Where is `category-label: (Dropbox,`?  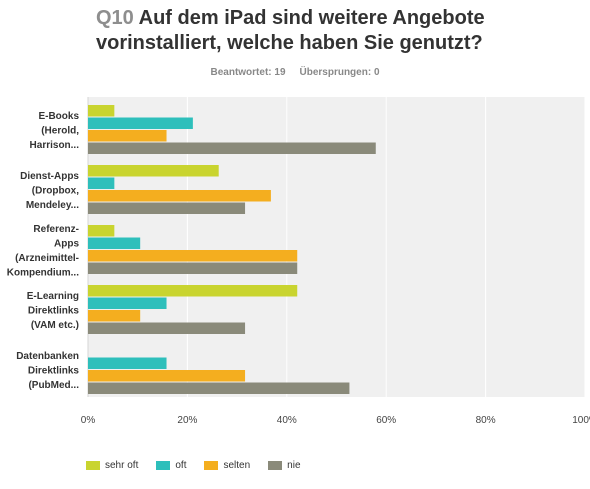
category-label: (Dropbox, is located at coordinates (55, 191).